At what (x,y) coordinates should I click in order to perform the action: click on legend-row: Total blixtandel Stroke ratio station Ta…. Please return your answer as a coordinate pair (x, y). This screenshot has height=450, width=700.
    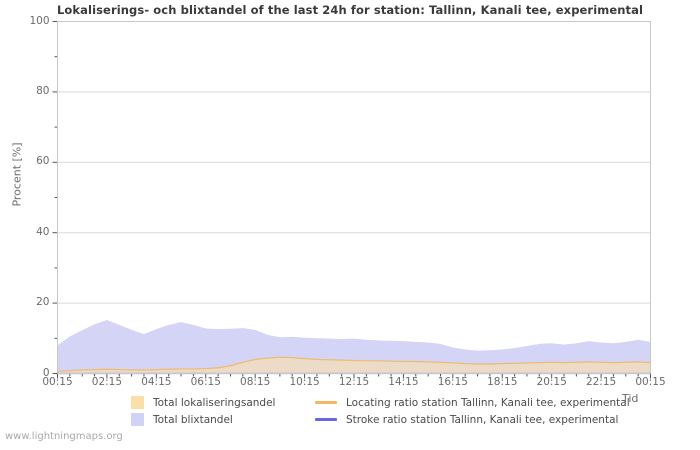
    Looking at the image, I should click on (391, 419).